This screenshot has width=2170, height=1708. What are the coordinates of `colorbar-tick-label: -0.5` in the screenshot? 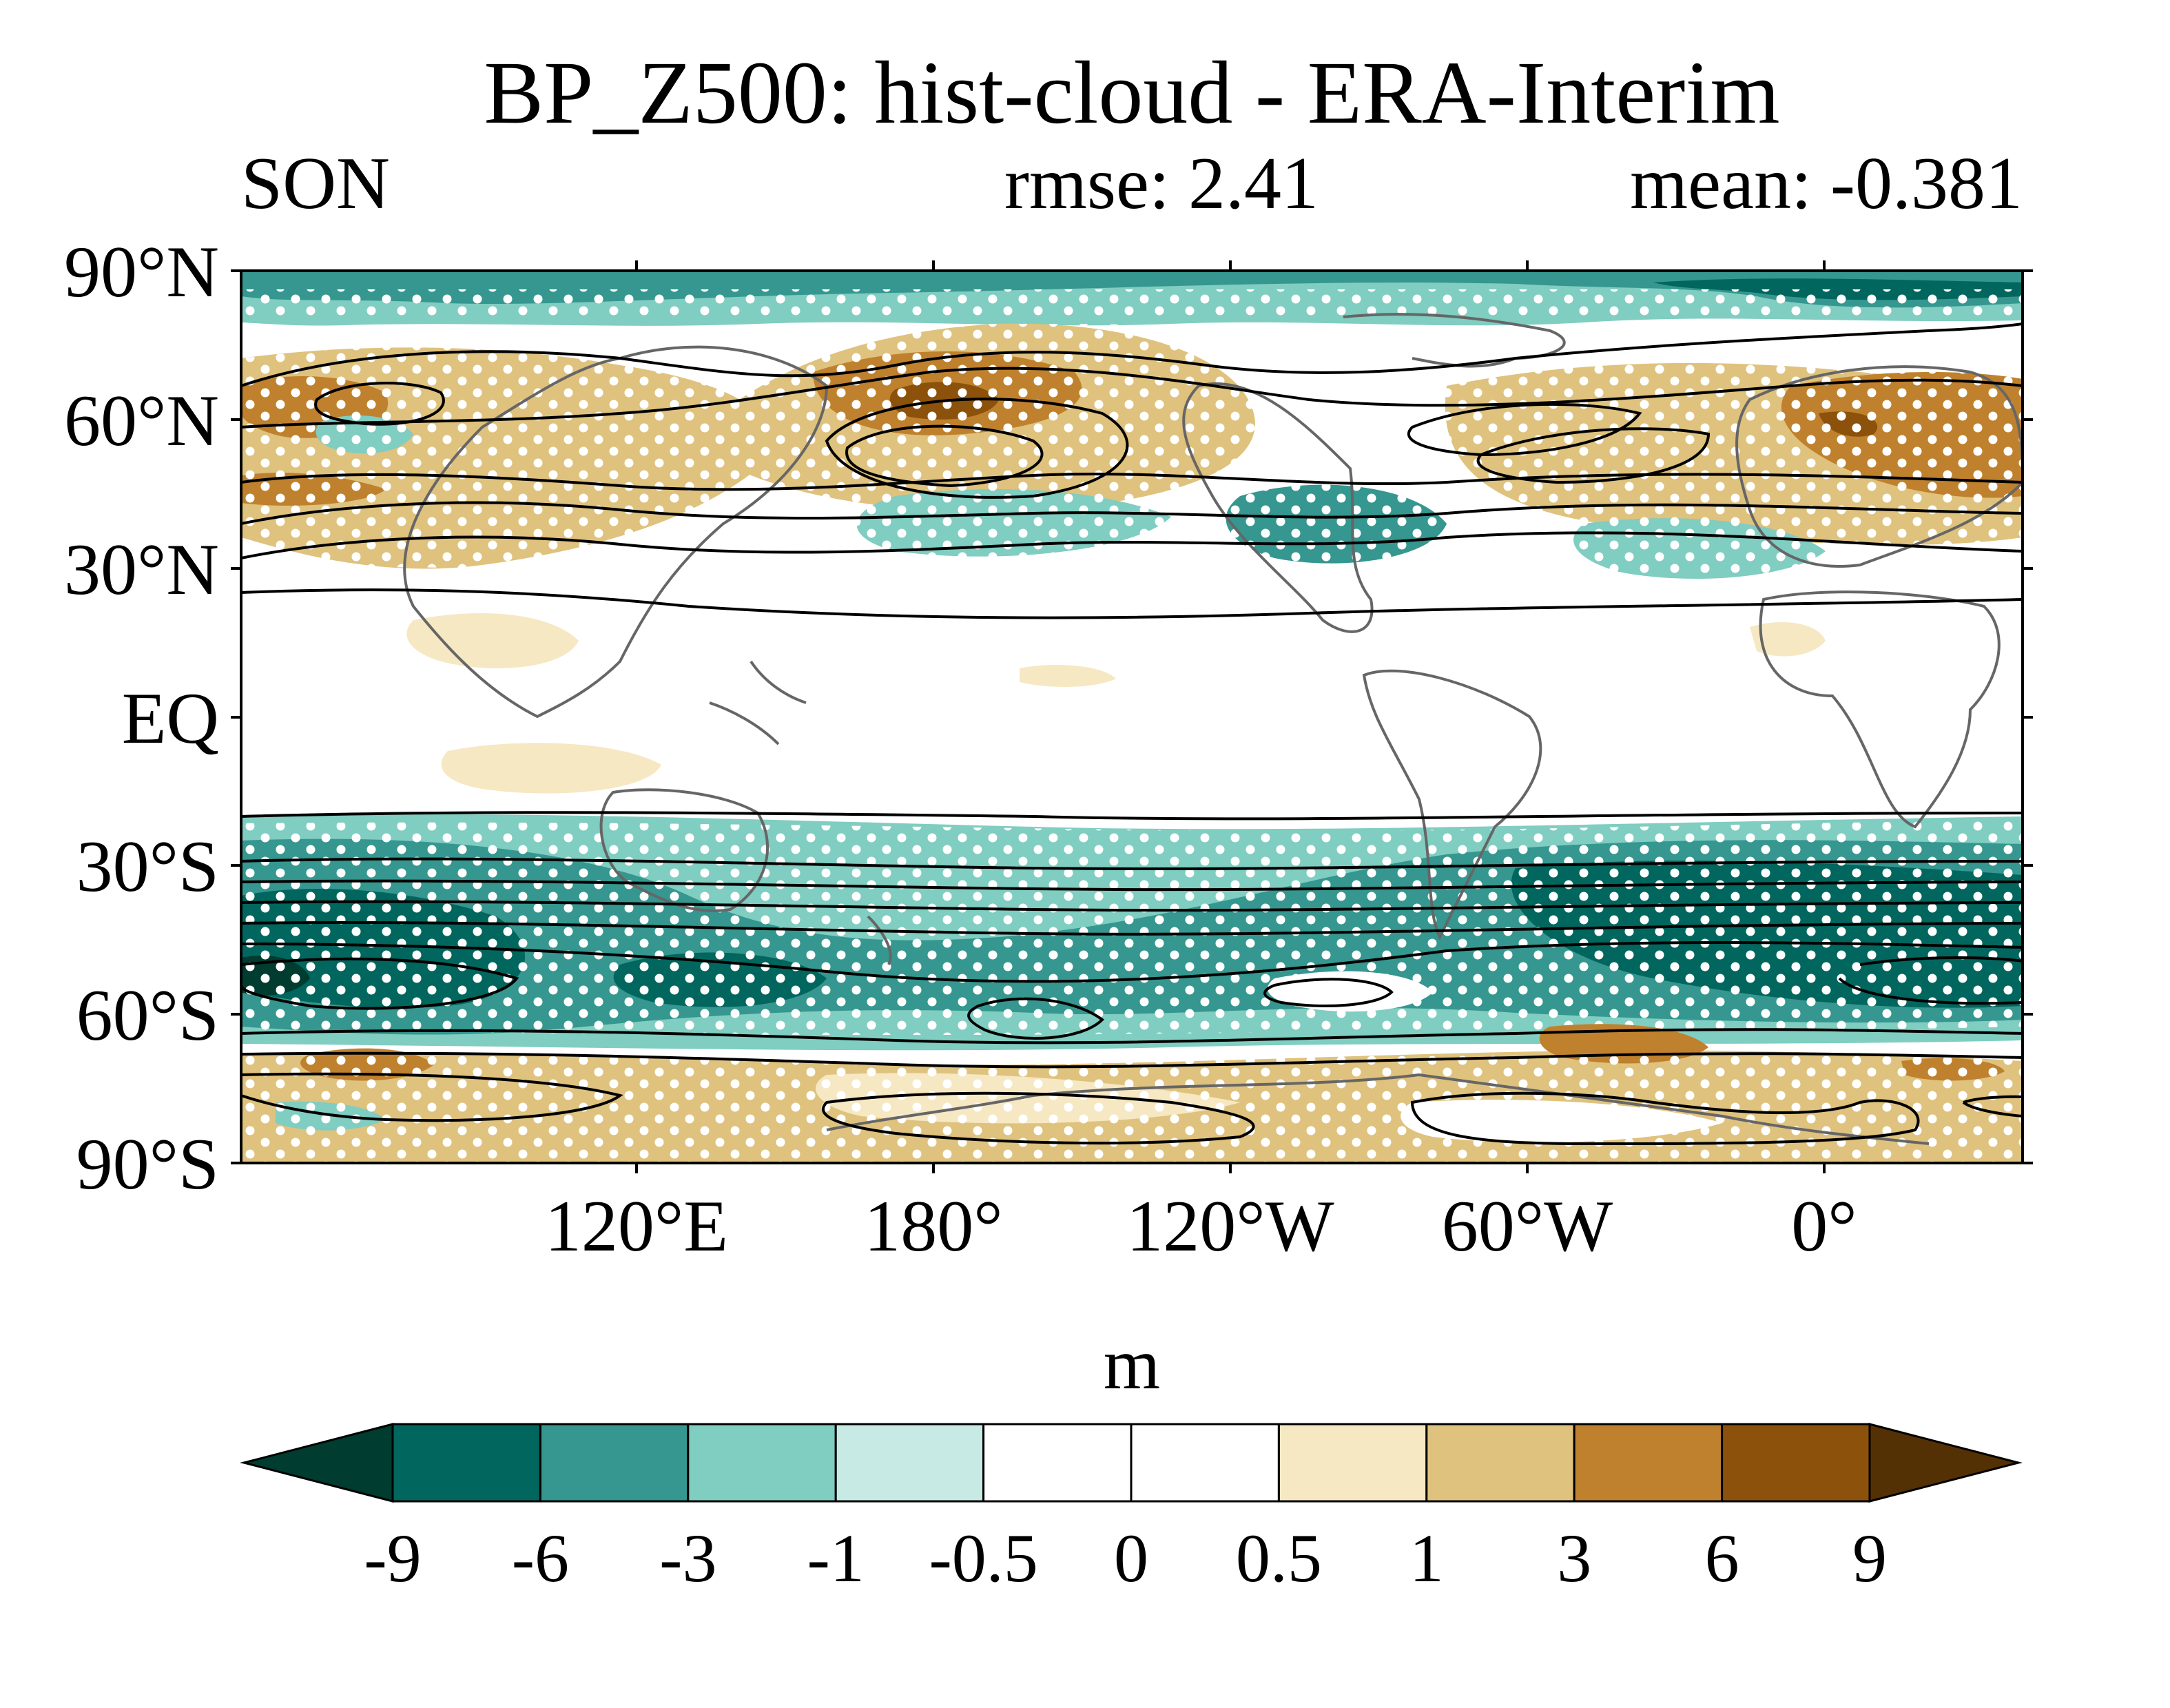 It's located at (983, 1558).